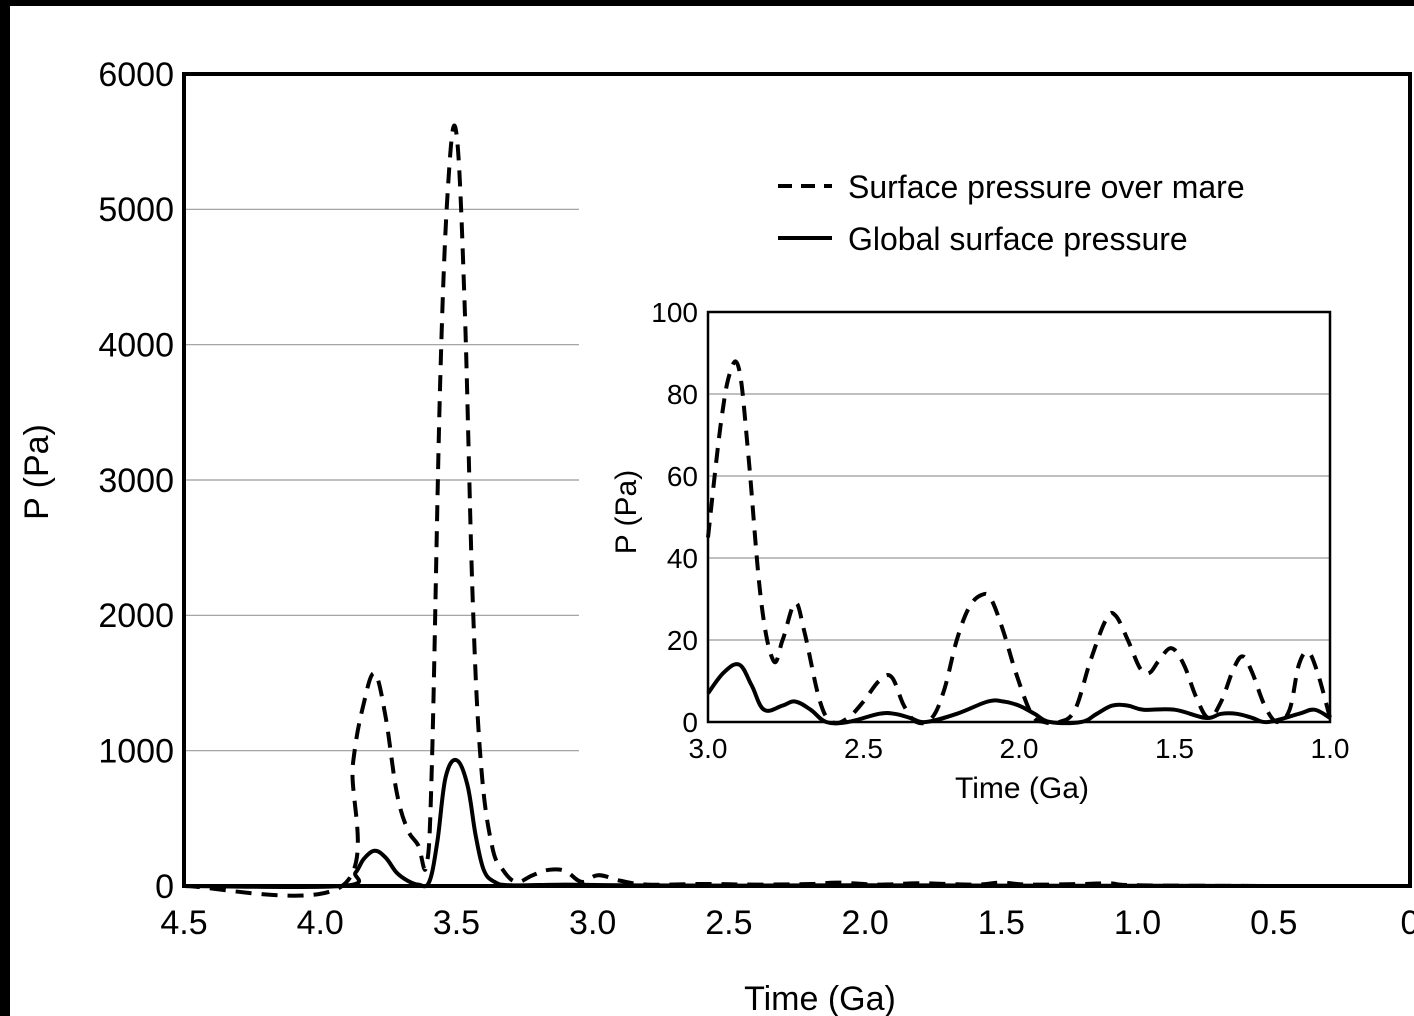  Describe the element at coordinates (682, 640) in the screenshot. I see `inset-y-tick-label: 20` at that location.